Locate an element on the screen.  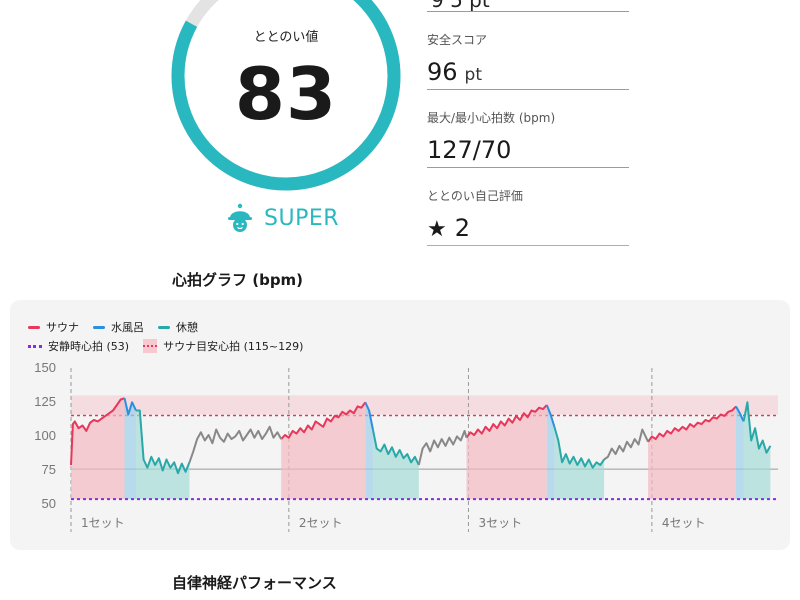
gauge-value: 83 is located at coordinates (286, 94).